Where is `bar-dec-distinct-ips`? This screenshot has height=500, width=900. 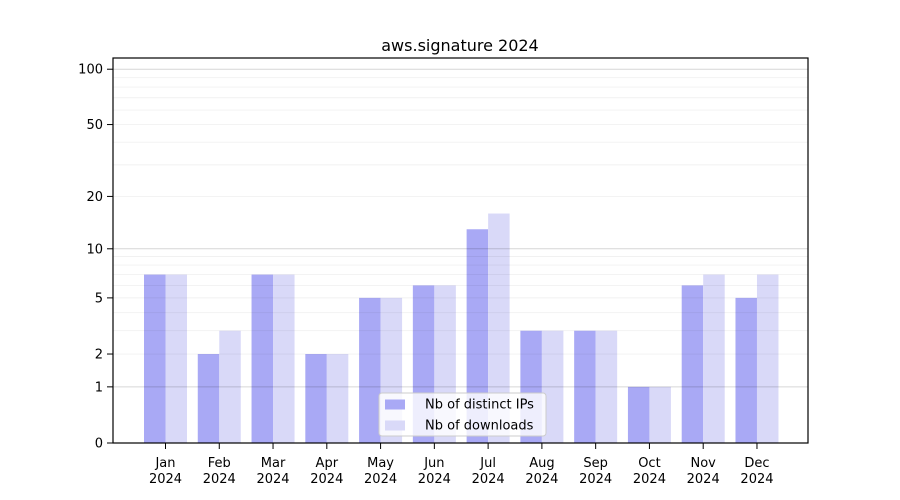 bar-dec-distinct-ips is located at coordinates (746, 370).